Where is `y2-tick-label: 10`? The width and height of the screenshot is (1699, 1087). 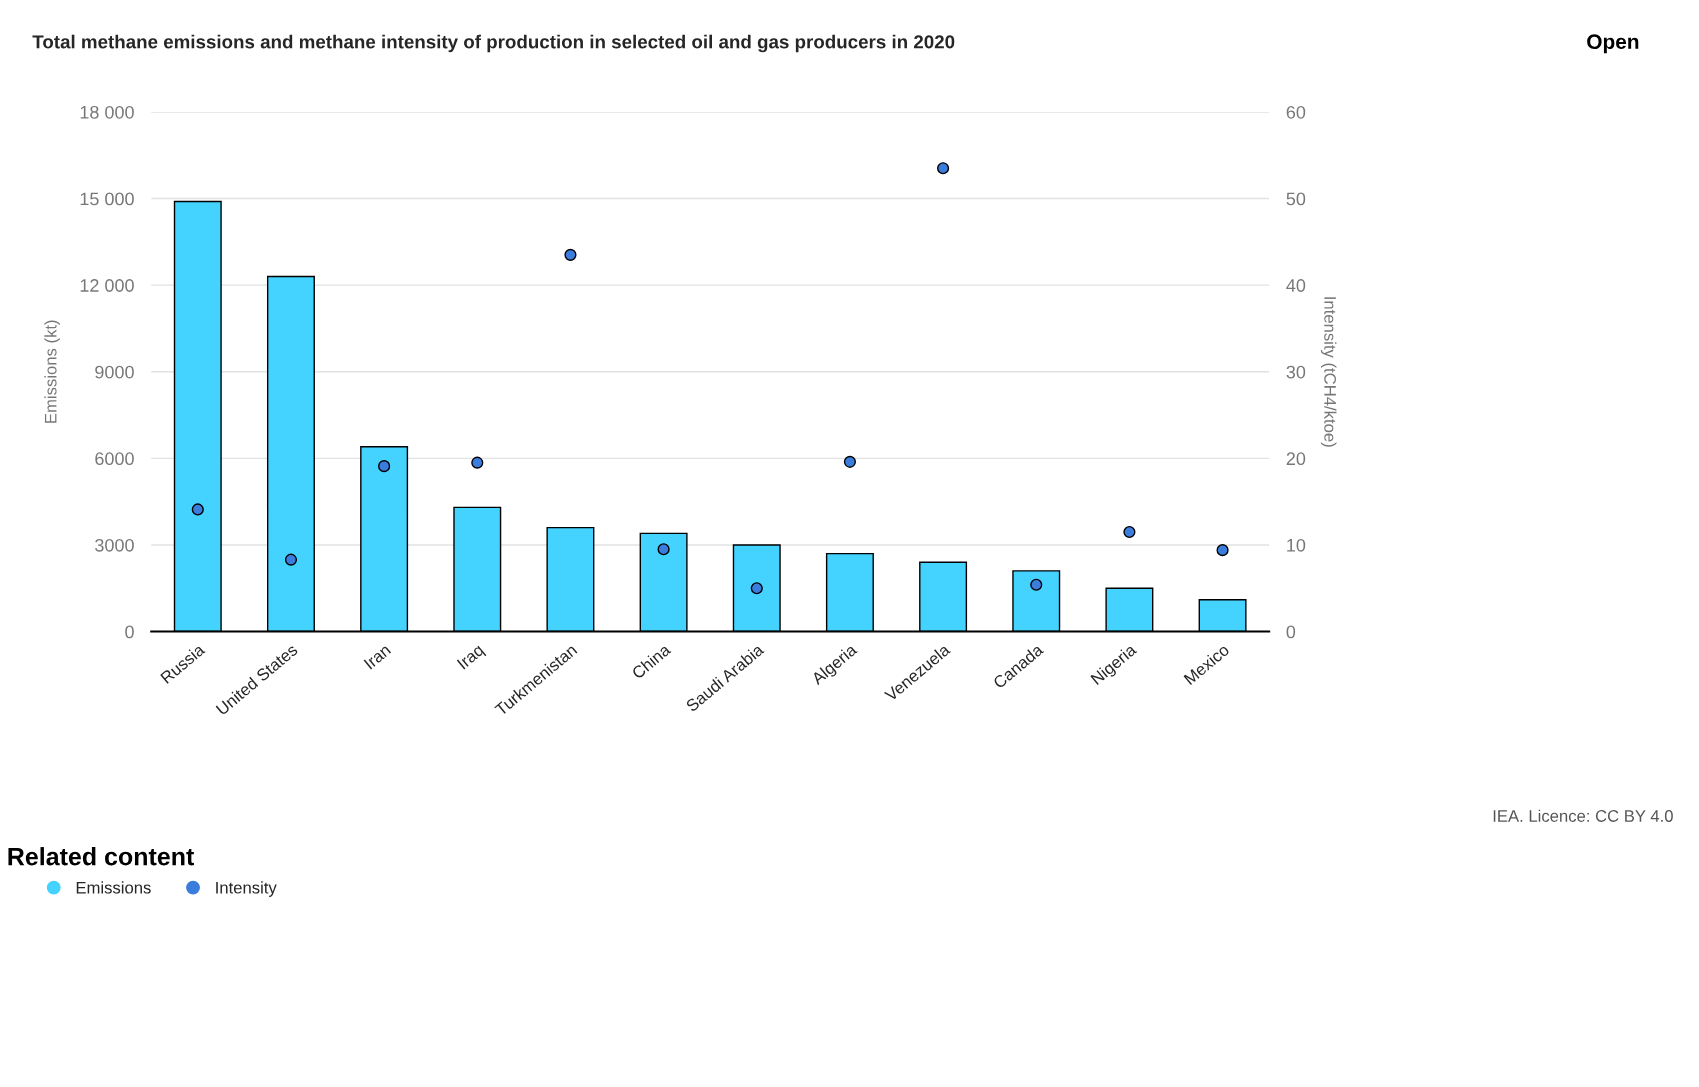 y2-tick-label: 10 is located at coordinates (1296, 545).